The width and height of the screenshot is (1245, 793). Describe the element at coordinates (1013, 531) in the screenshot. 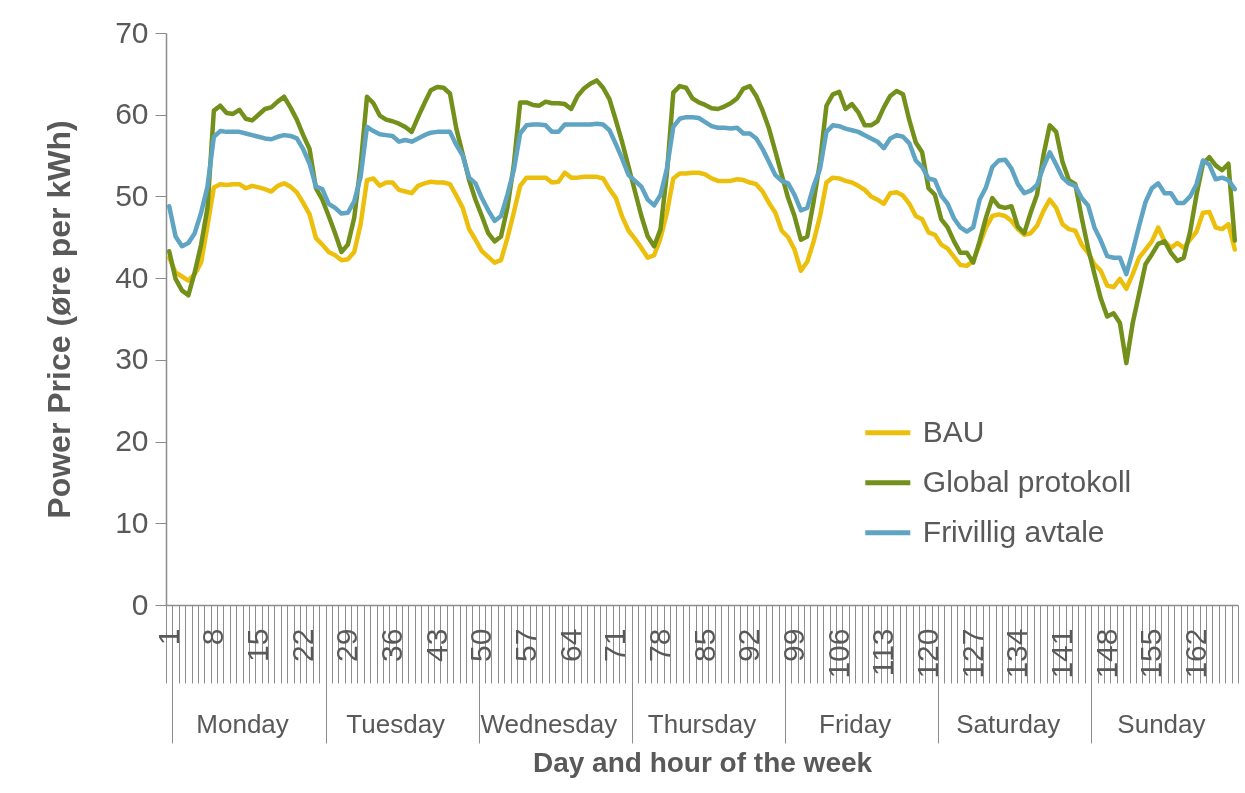

I see `legend-label: Frivillig avtale` at that location.